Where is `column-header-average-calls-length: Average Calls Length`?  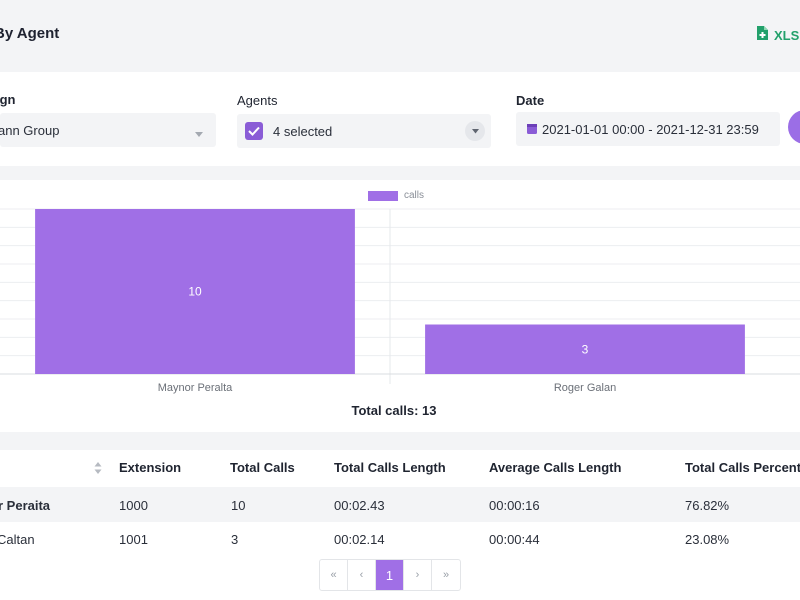 column-header-average-calls-length: Average Calls Length is located at coordinates (555, 467).